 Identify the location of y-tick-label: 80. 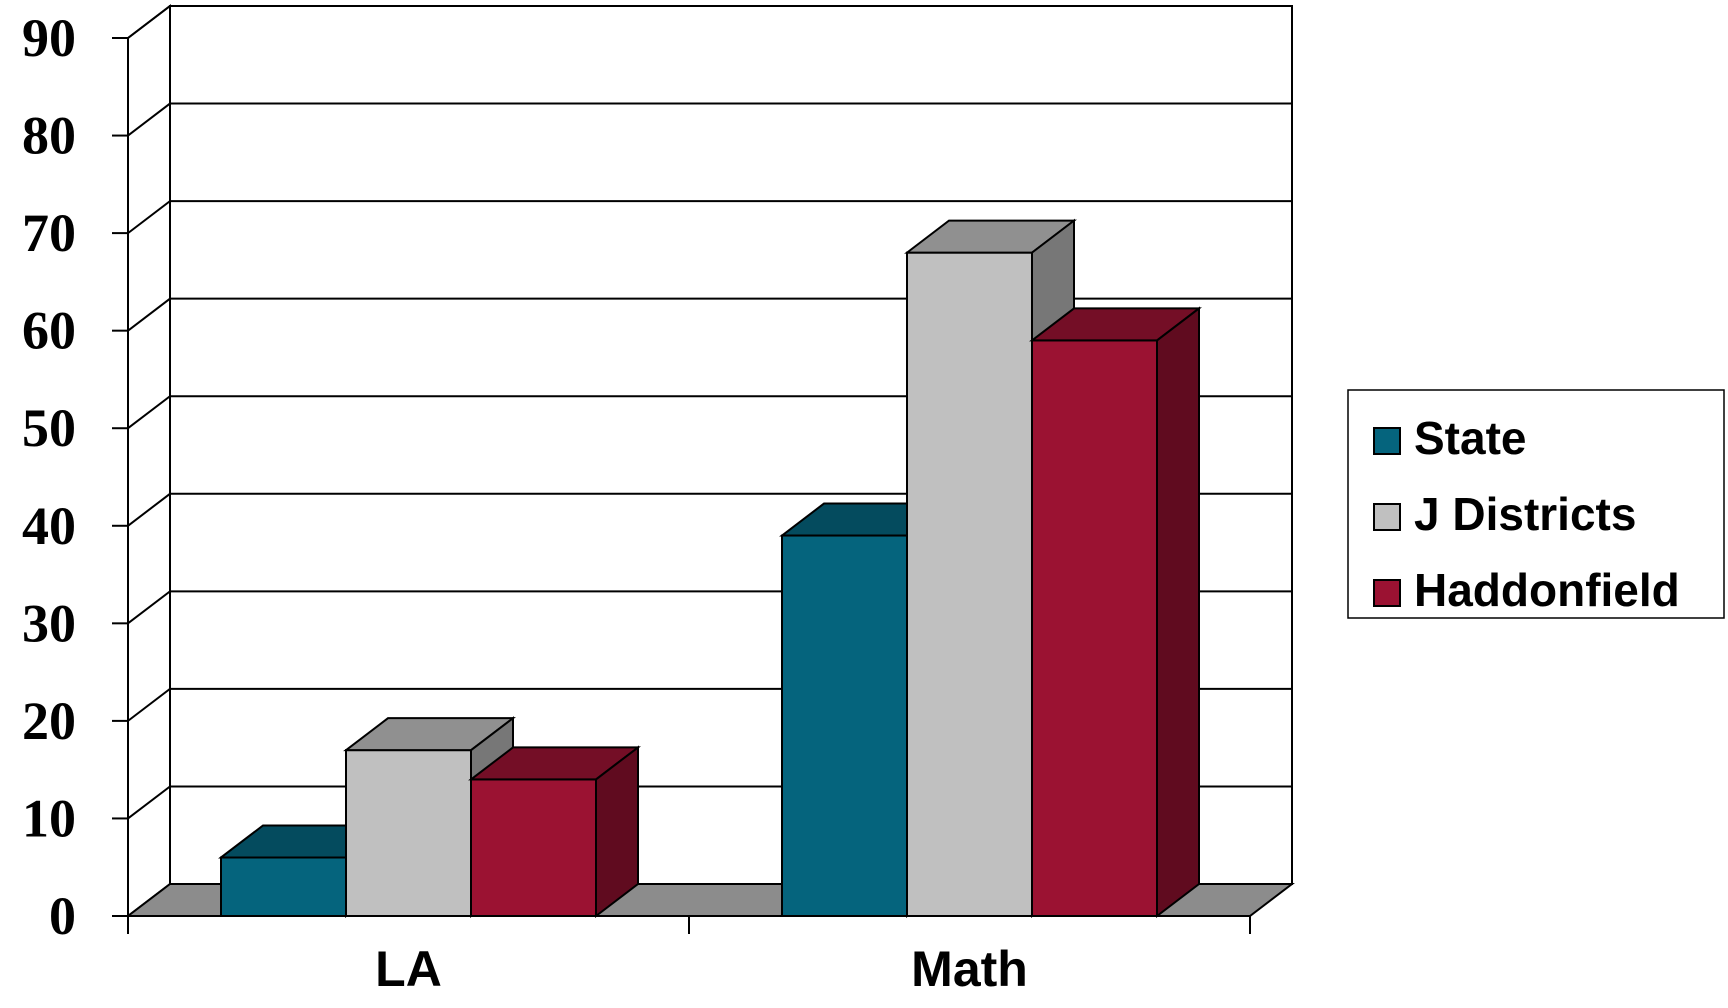
(49, 136).